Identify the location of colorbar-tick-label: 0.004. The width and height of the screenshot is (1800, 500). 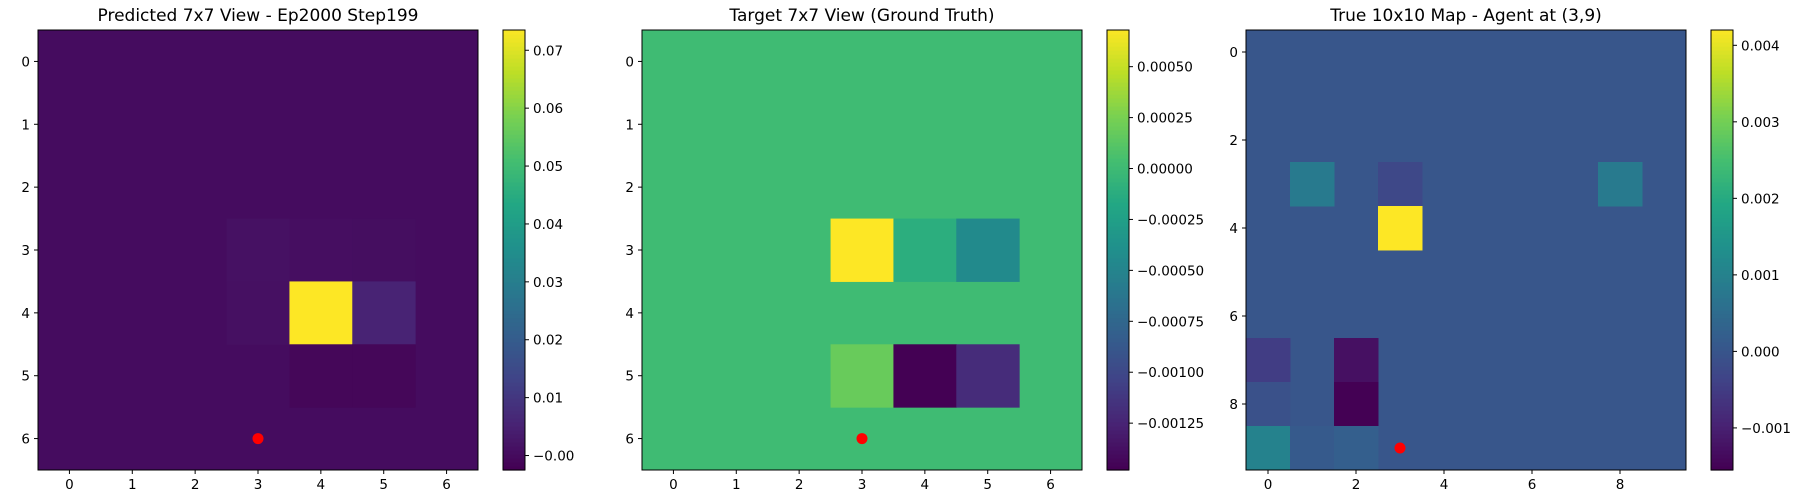
(1760, 46).